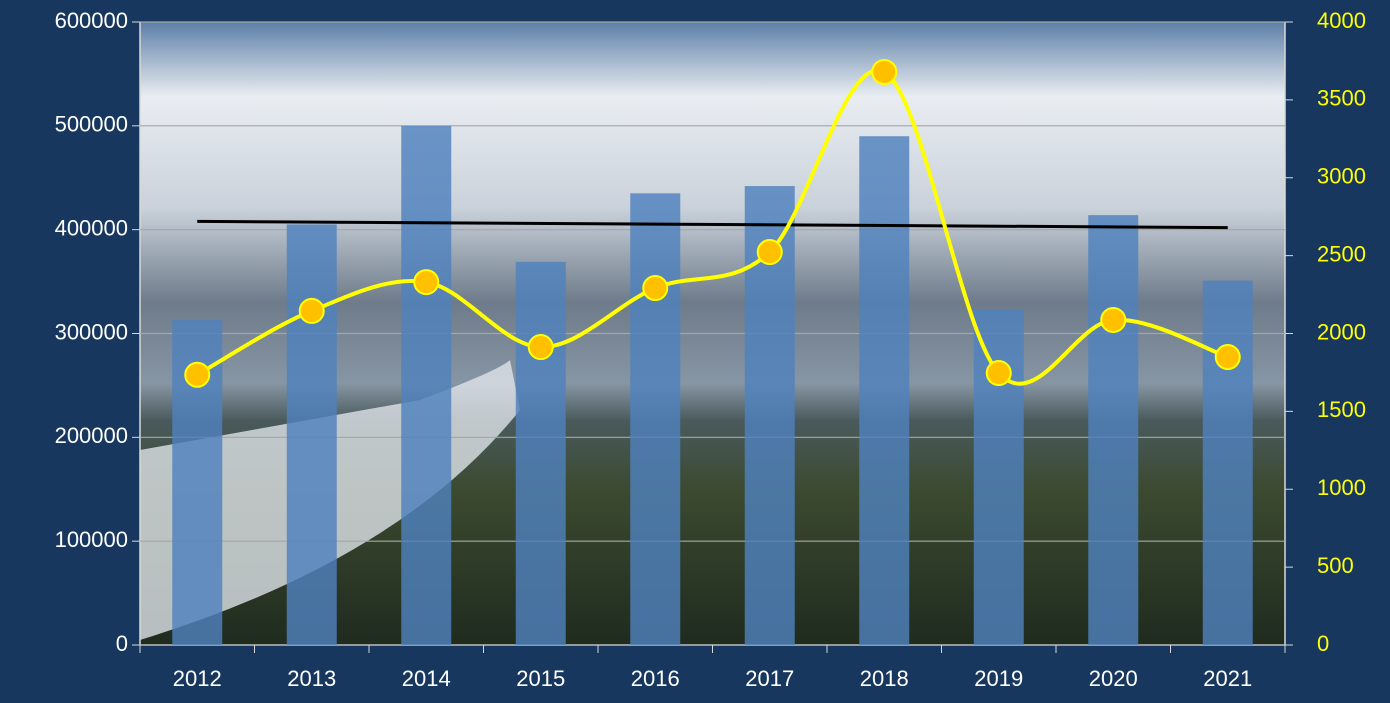  What do you see at coordinates (540, 678) in the screenshot?
I see `x-tick-label: 2015` at bounding box center [540, 678].